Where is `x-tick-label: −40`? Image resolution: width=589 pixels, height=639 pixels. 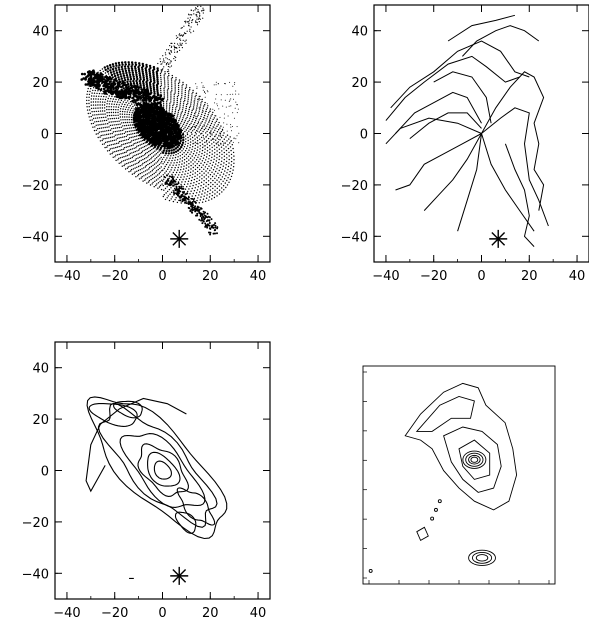
x-tick-label: −40 is located at coordinates (66, 276).